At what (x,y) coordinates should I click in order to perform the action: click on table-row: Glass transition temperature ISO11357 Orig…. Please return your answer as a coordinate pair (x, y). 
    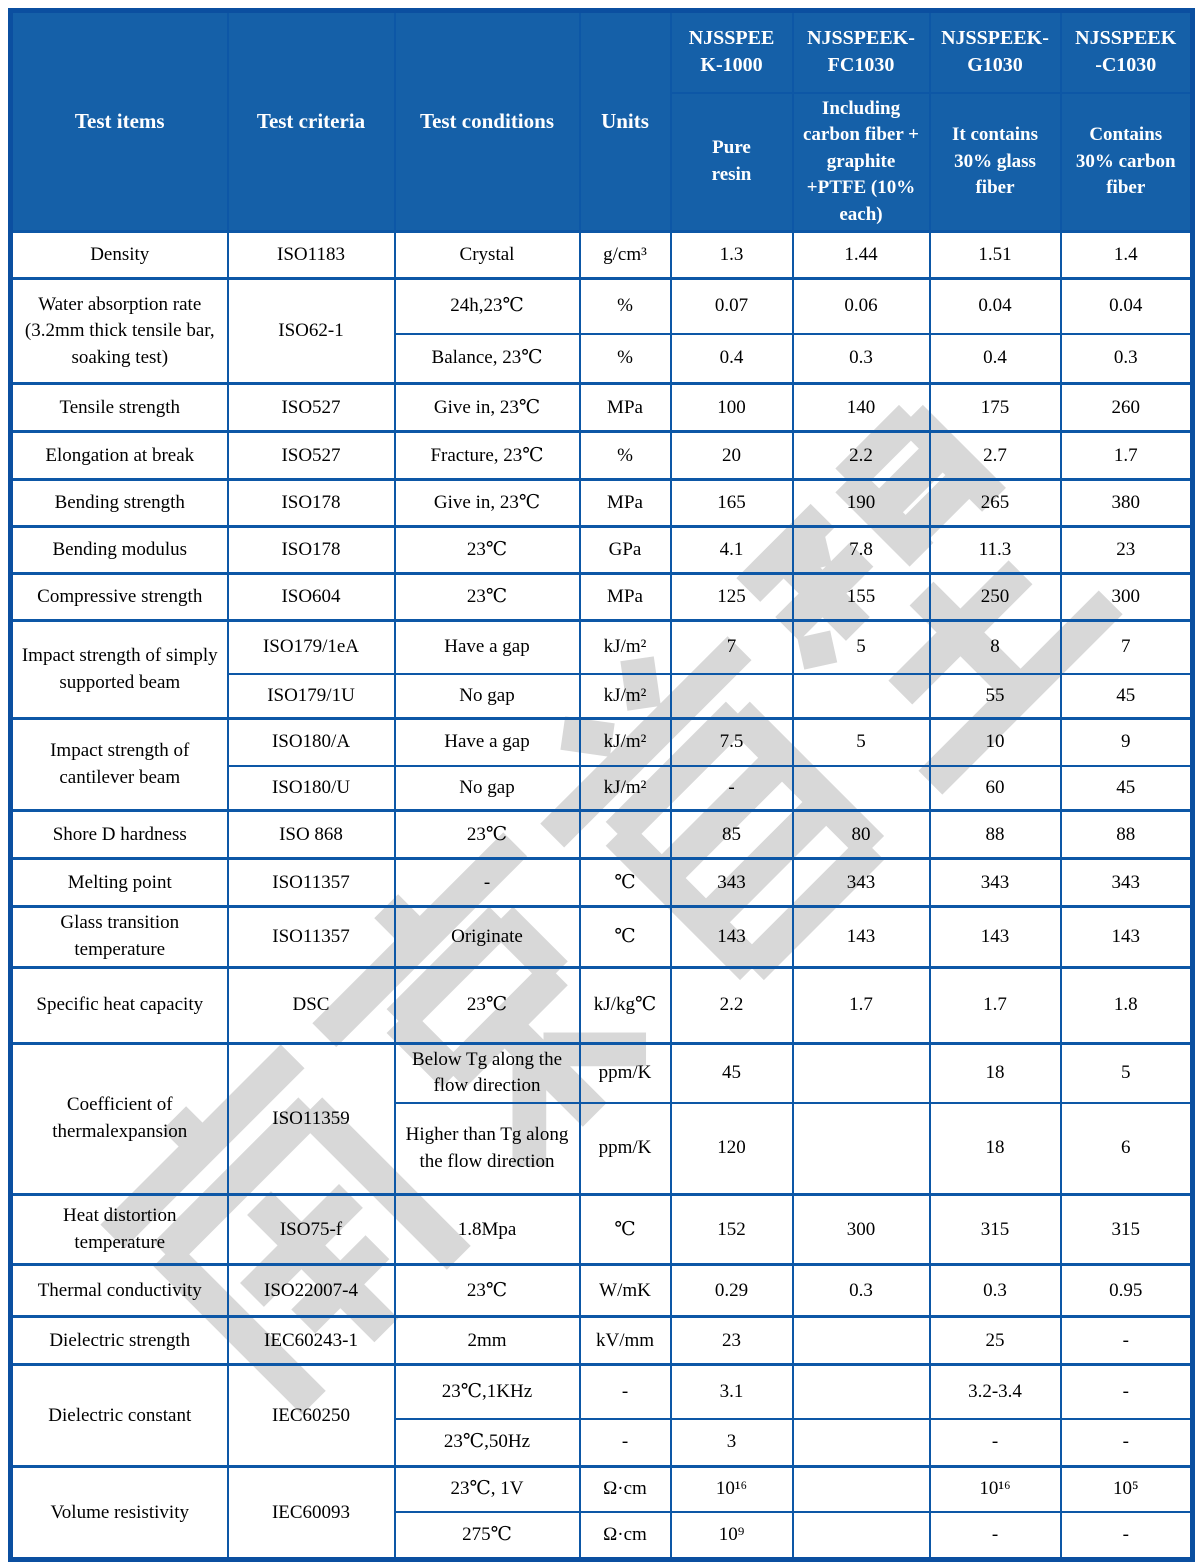
    Looking at the image, I should click on (601, 937).